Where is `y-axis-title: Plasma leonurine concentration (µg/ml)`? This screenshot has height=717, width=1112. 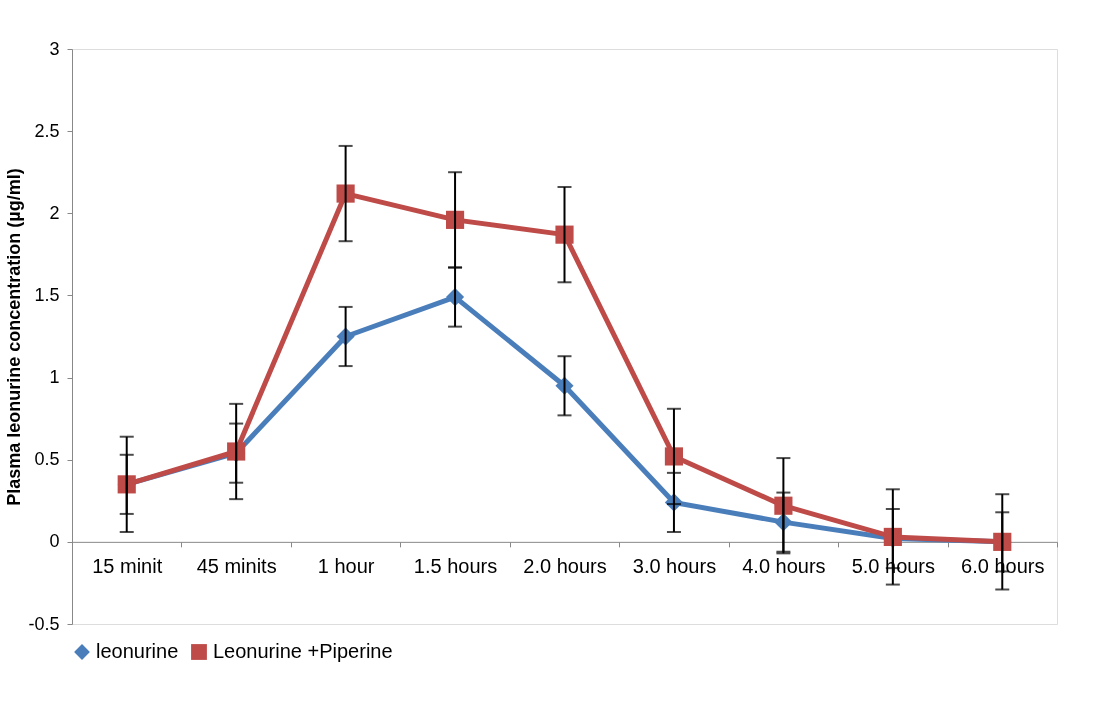 y-axis-title: Plasma leonurine concentration (µg/ml) is located at coordinates (14, 337).